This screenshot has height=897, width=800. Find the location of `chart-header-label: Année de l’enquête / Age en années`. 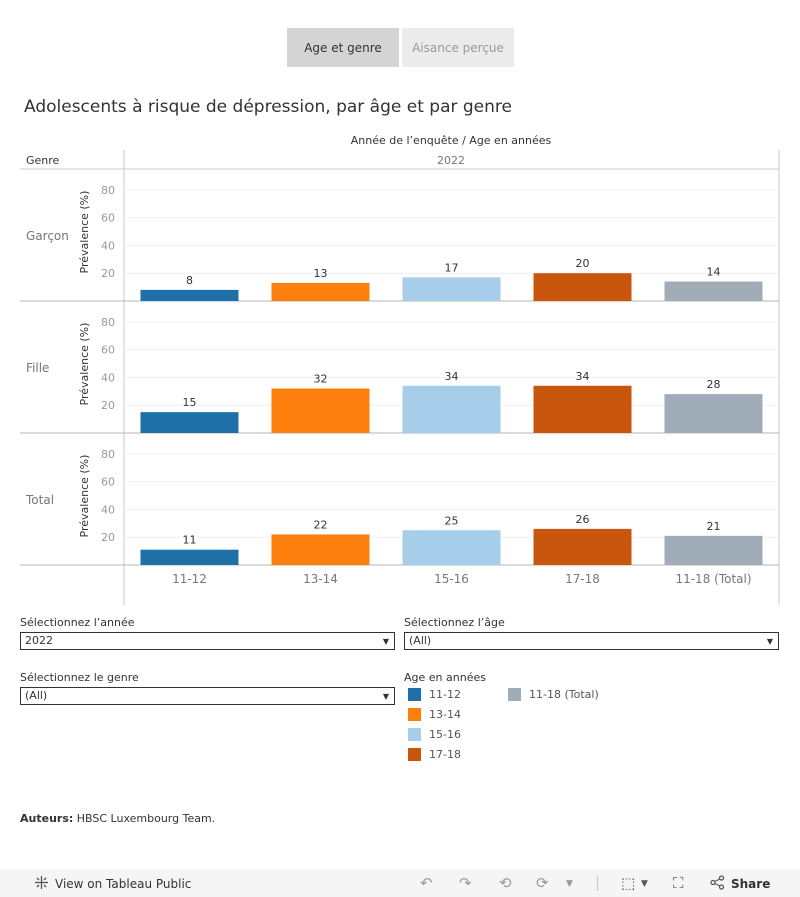

chart-header-label: Année de l’enquête / Age en années is located at coordinates (451, 140).